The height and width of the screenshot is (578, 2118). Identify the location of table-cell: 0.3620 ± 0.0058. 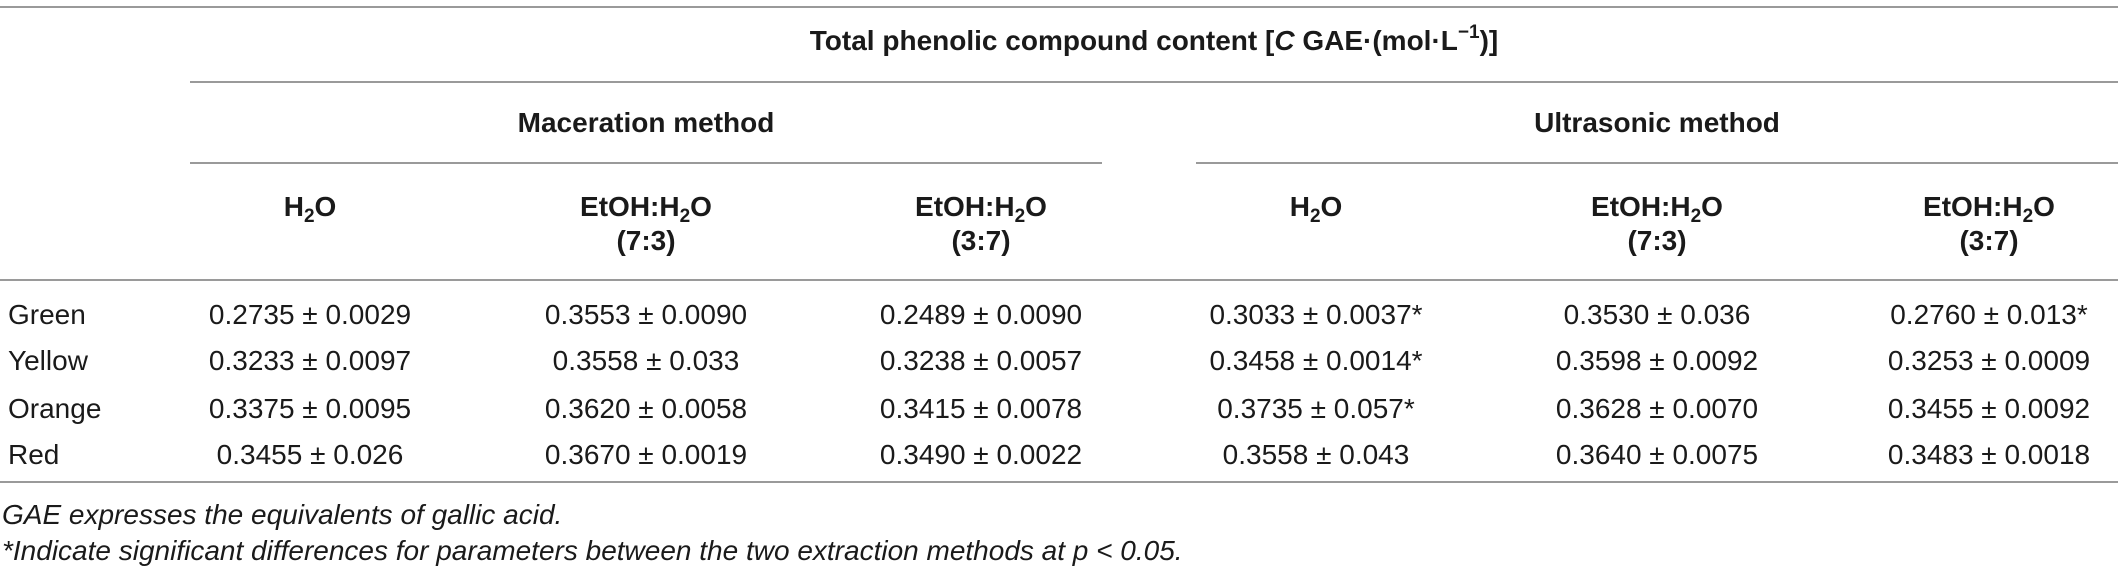
(646, 408).